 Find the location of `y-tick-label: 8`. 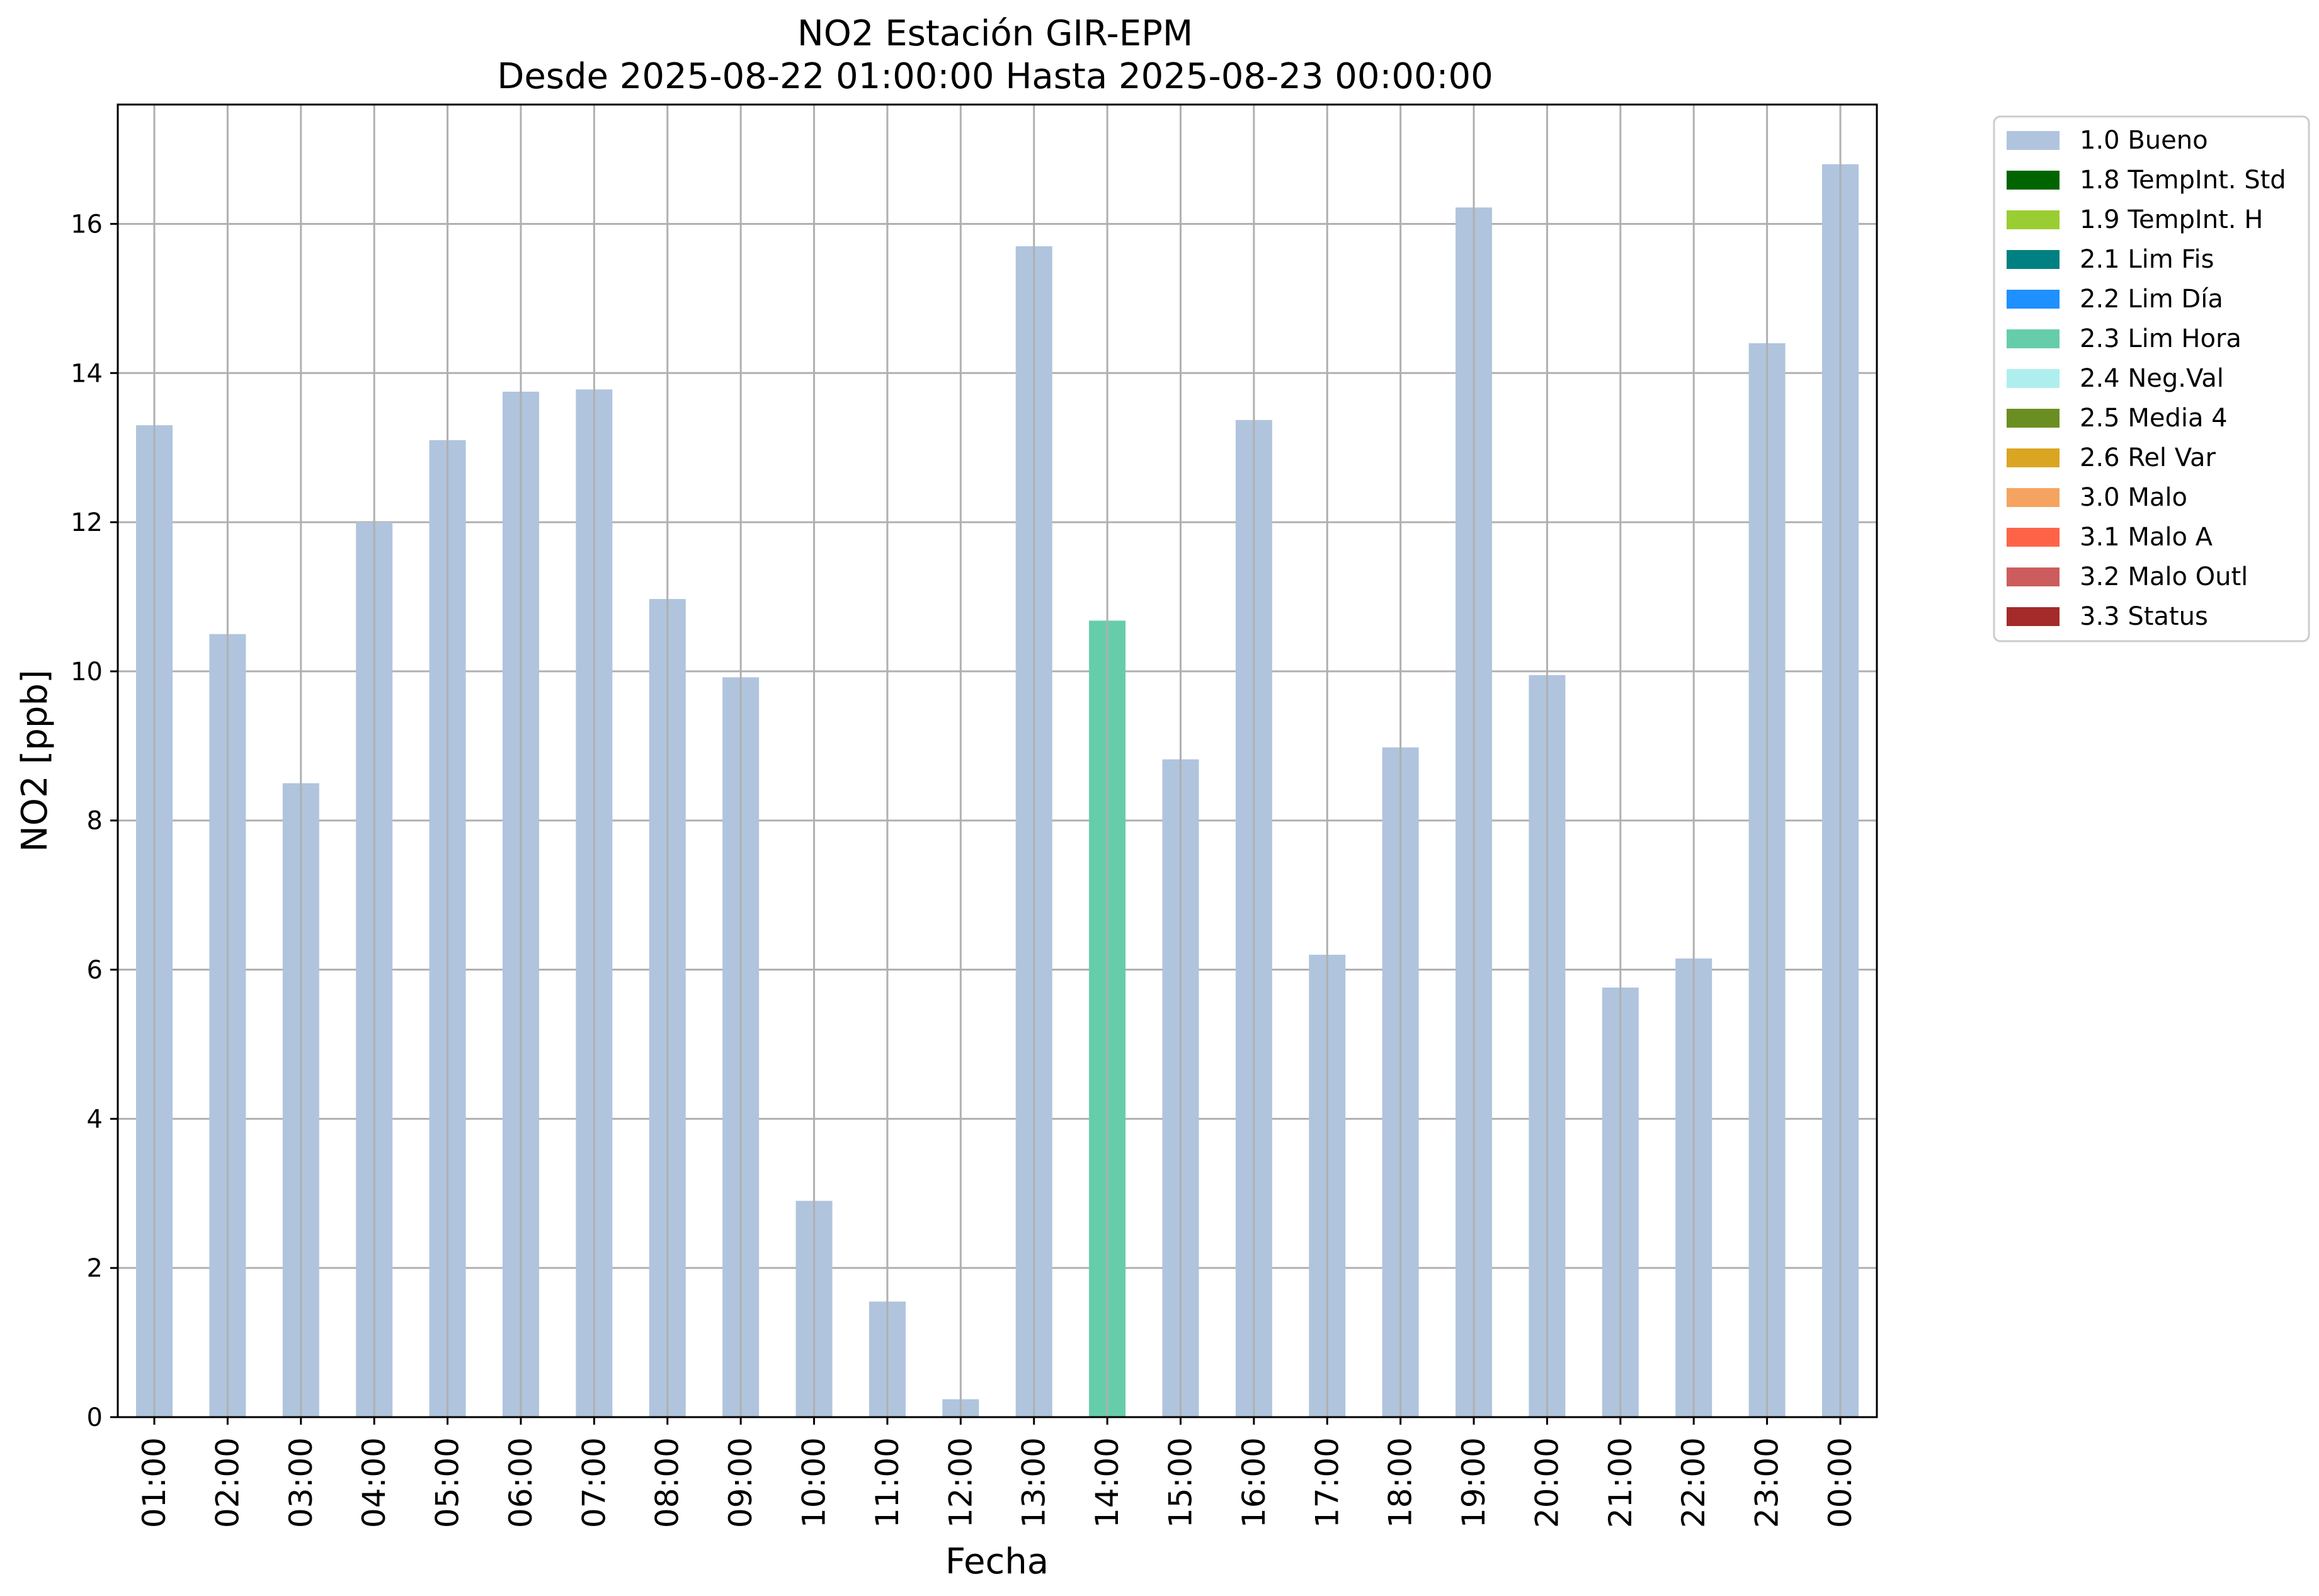

y-tick-label: 8 is located at coordinates (95, 821).